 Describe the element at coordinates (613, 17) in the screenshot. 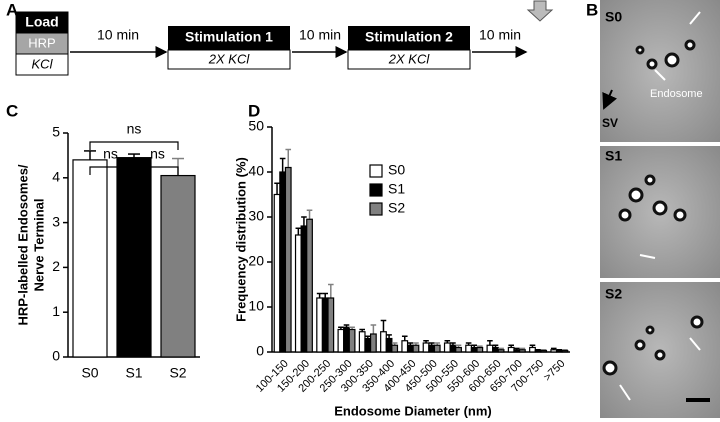

I see `micrograph-label: S0` at that location.